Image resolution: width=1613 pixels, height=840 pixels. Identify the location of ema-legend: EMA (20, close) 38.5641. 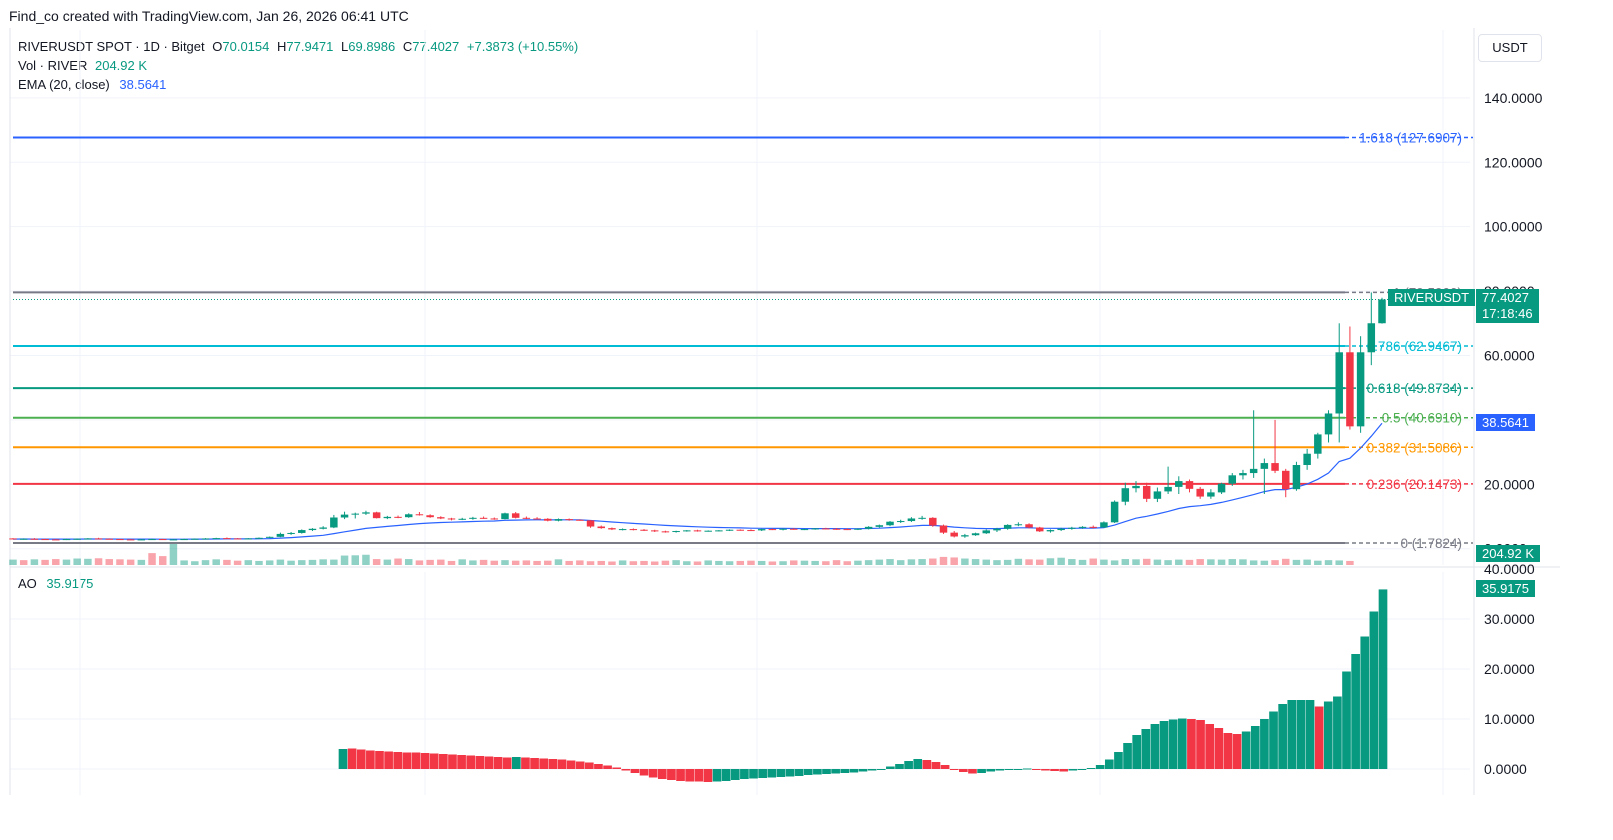
(92, 84).